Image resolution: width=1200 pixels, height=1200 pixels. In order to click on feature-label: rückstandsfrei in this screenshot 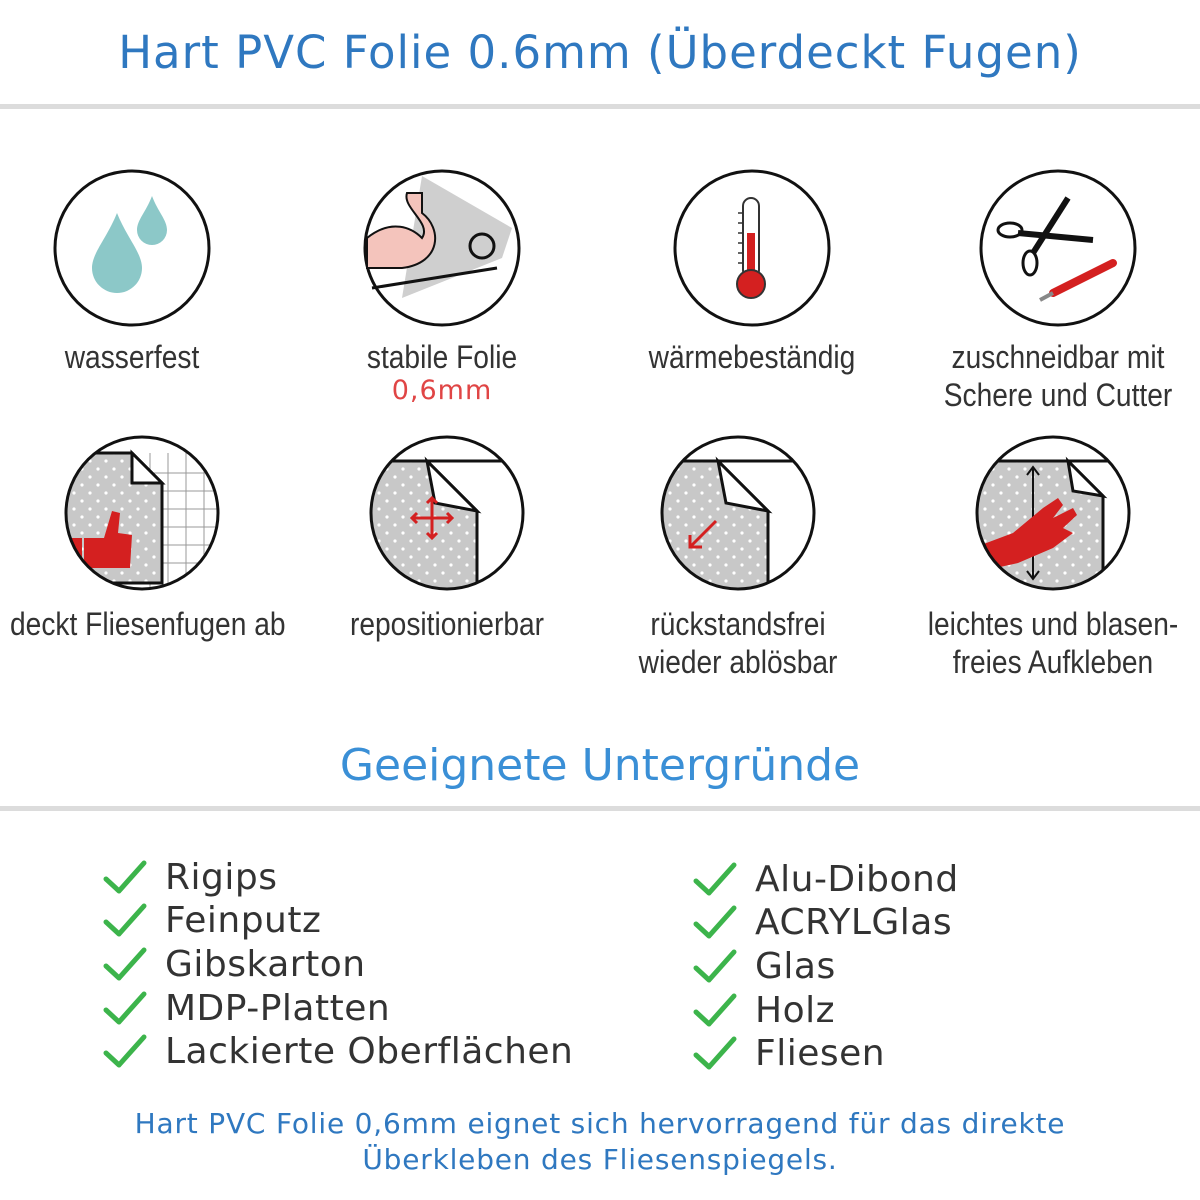, I will do `click(738, 624)`.